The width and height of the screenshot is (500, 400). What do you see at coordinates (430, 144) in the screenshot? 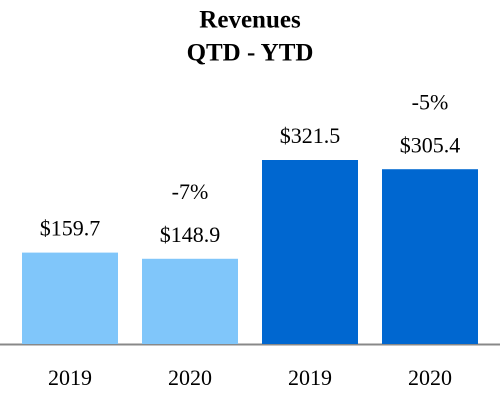
I see `value-label: $305.4` at bounding box center [430, 144].